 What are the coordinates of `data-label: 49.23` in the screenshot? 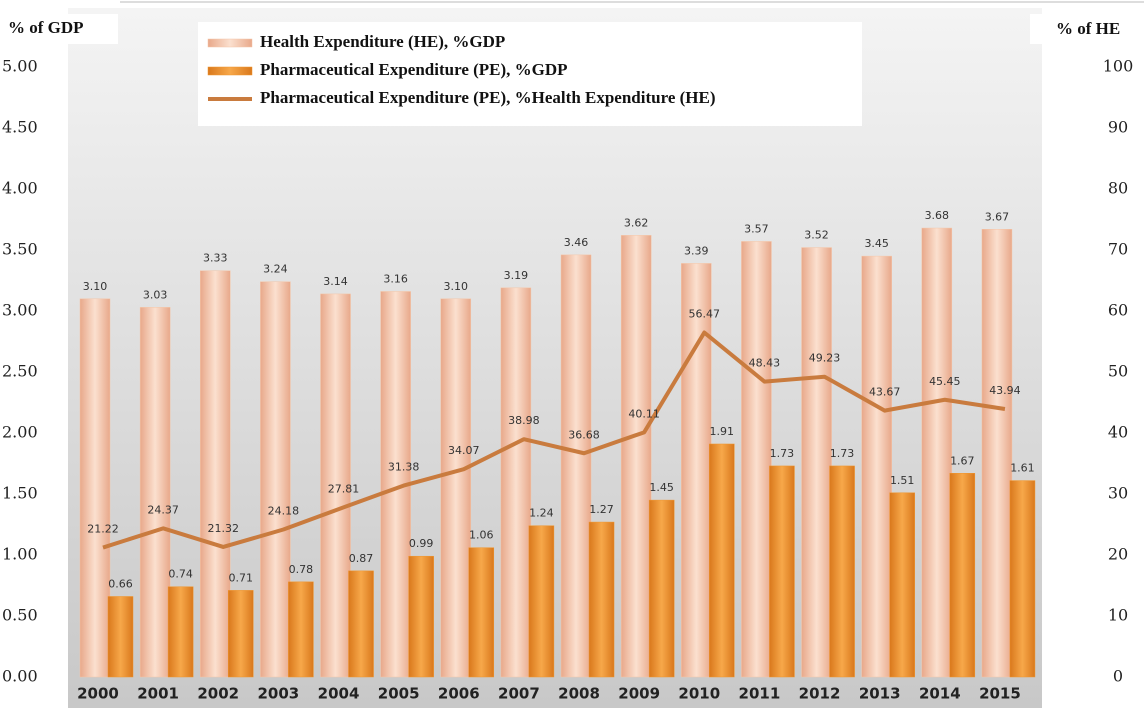 It's located at (825, 358).